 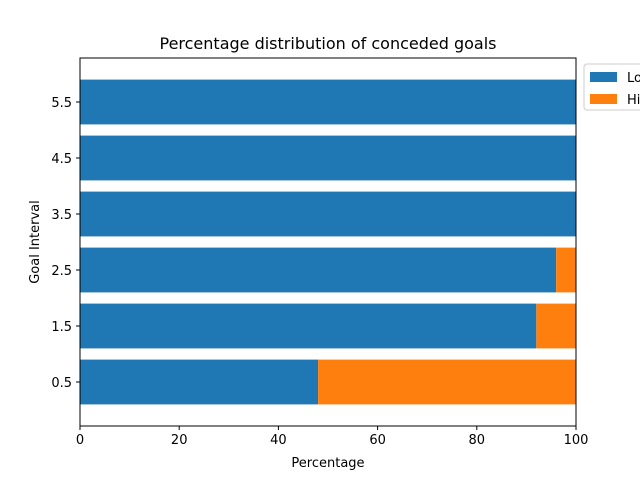 What do you see at coordinates (61, 159) in the screenshot?
I see `y-tick-label: 4.5` at bounding box center [61, 159].